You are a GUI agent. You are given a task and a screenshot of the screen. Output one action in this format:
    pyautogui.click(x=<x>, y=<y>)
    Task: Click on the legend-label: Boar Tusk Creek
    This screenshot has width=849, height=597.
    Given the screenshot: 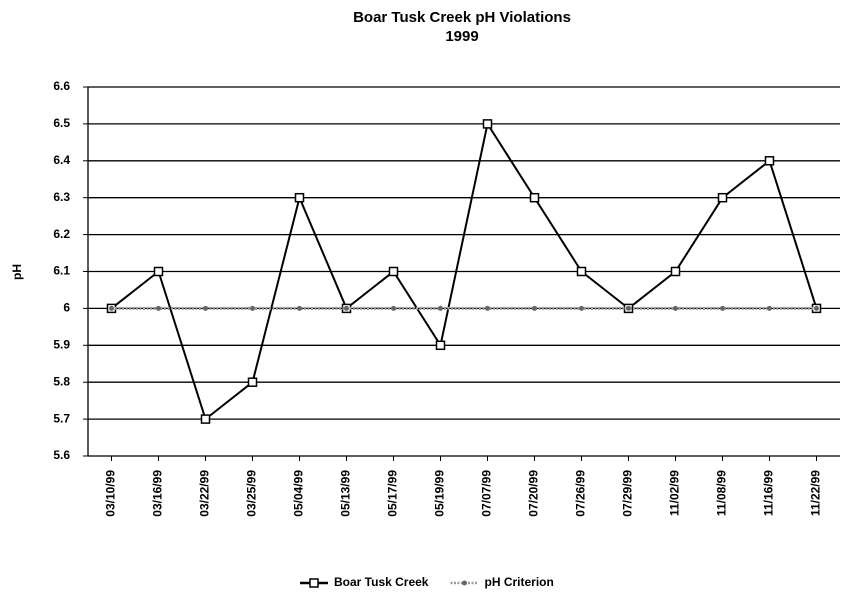 What is the action you would take?
    pyautogui.click(x=381, y=582)
    